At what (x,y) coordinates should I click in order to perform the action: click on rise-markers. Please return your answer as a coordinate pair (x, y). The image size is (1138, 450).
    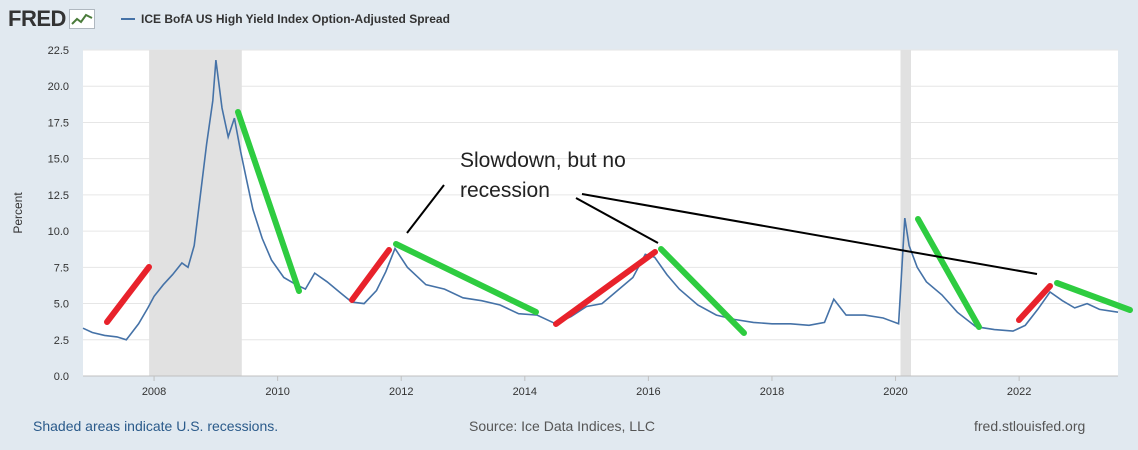
    Looking at the image, I should click on (578, 287).